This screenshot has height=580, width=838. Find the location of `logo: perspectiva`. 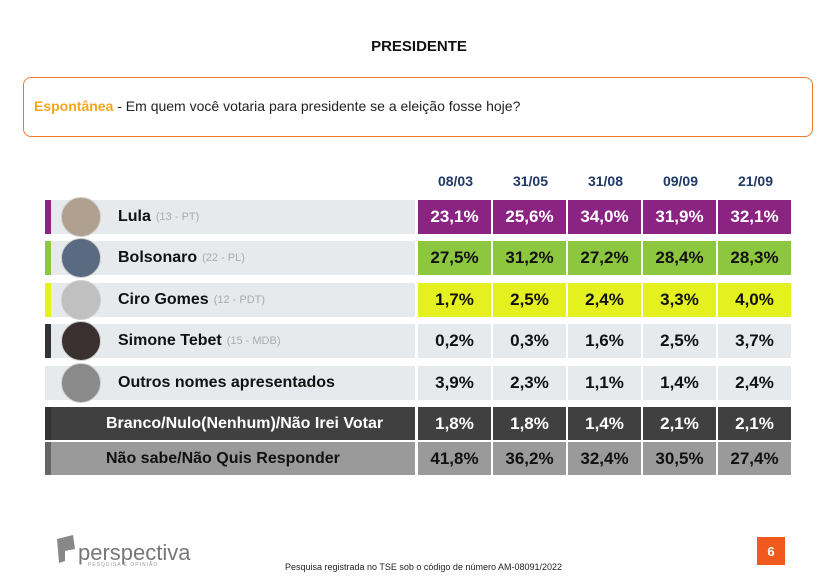

logo: perspectiva is located at coordinates (134, 552).